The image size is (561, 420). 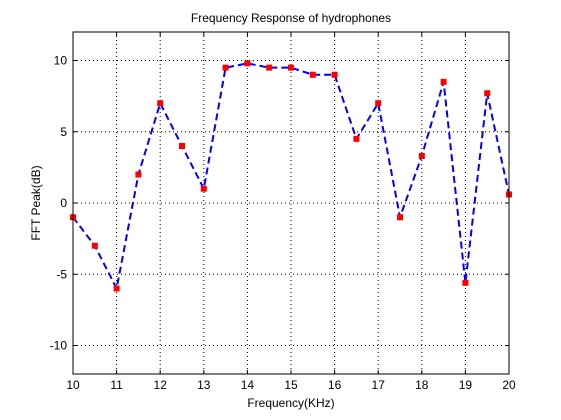 I want to click on x-tick-label: 13, so click(x=204, y=385).